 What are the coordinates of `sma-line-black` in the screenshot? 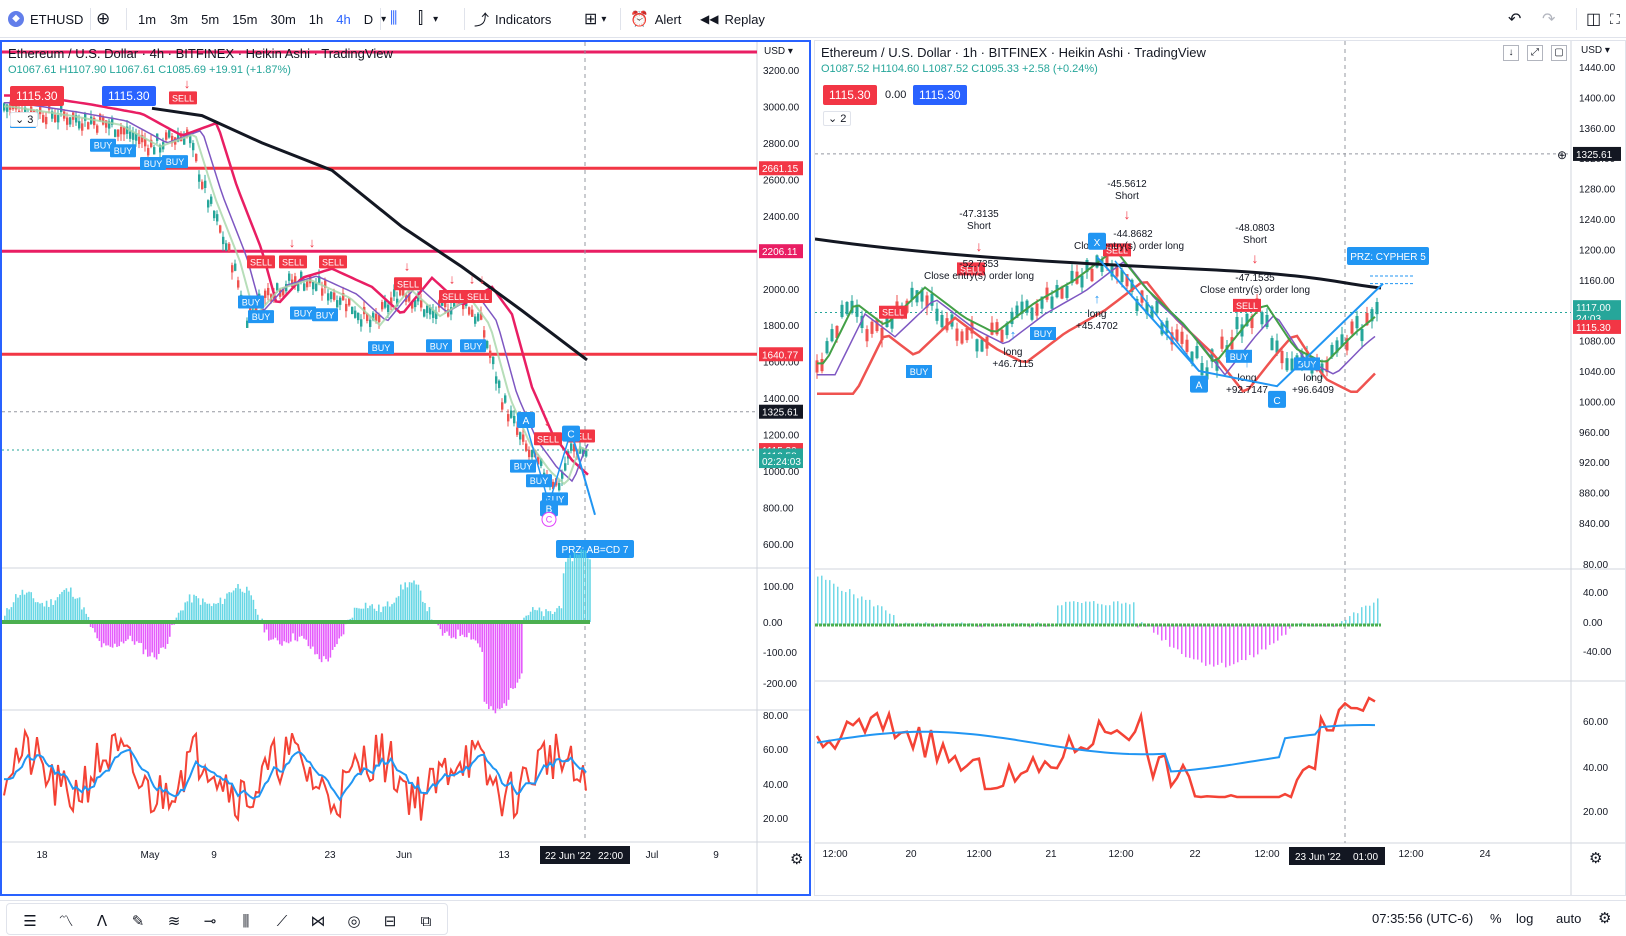 It's located at (1098, 263).